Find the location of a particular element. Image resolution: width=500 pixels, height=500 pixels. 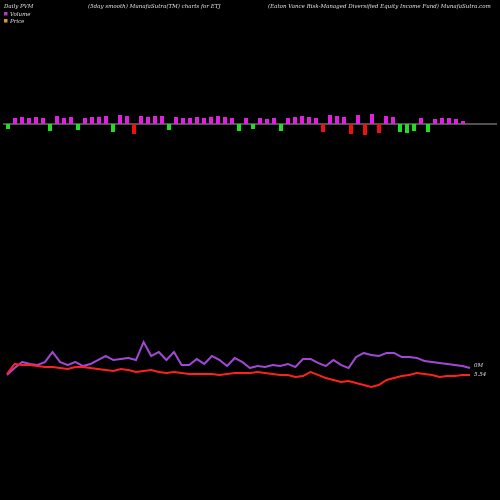

legend-swatch-price is located at coordinates (6, 21).